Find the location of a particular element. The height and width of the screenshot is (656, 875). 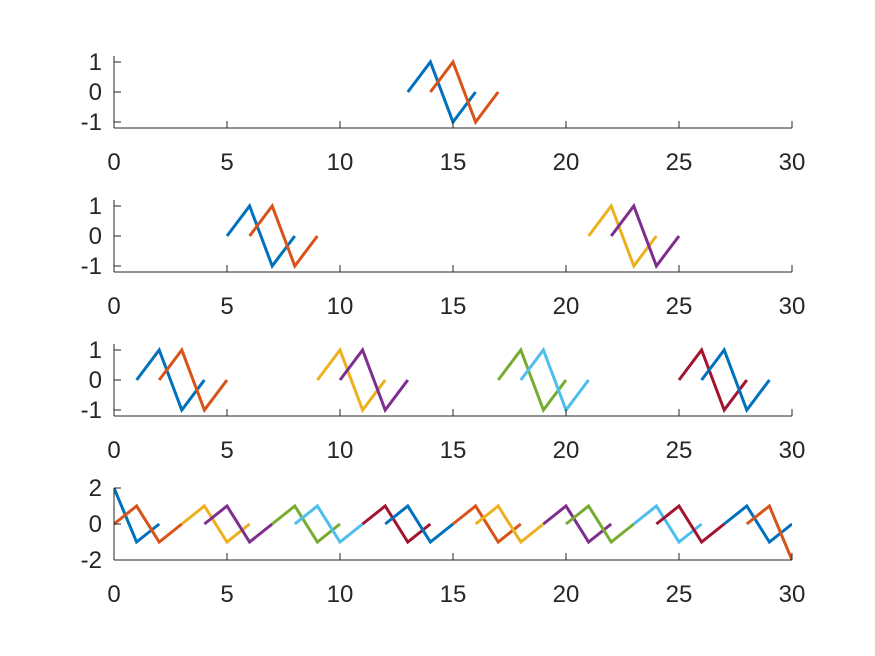

y-tick-label: 2 is located at coordinates (95, 488).